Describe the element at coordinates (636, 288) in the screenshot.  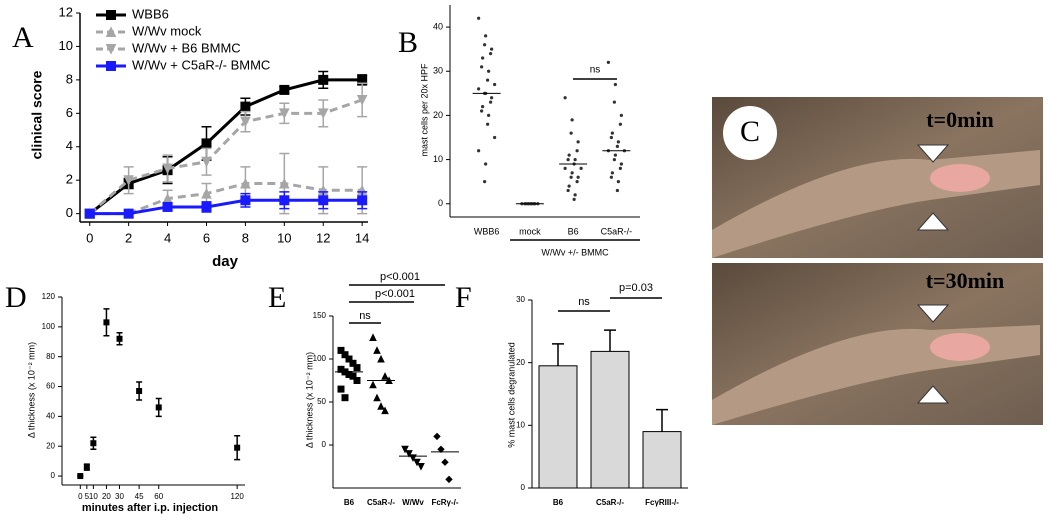
I see `annotation: p=0.03` at that location.